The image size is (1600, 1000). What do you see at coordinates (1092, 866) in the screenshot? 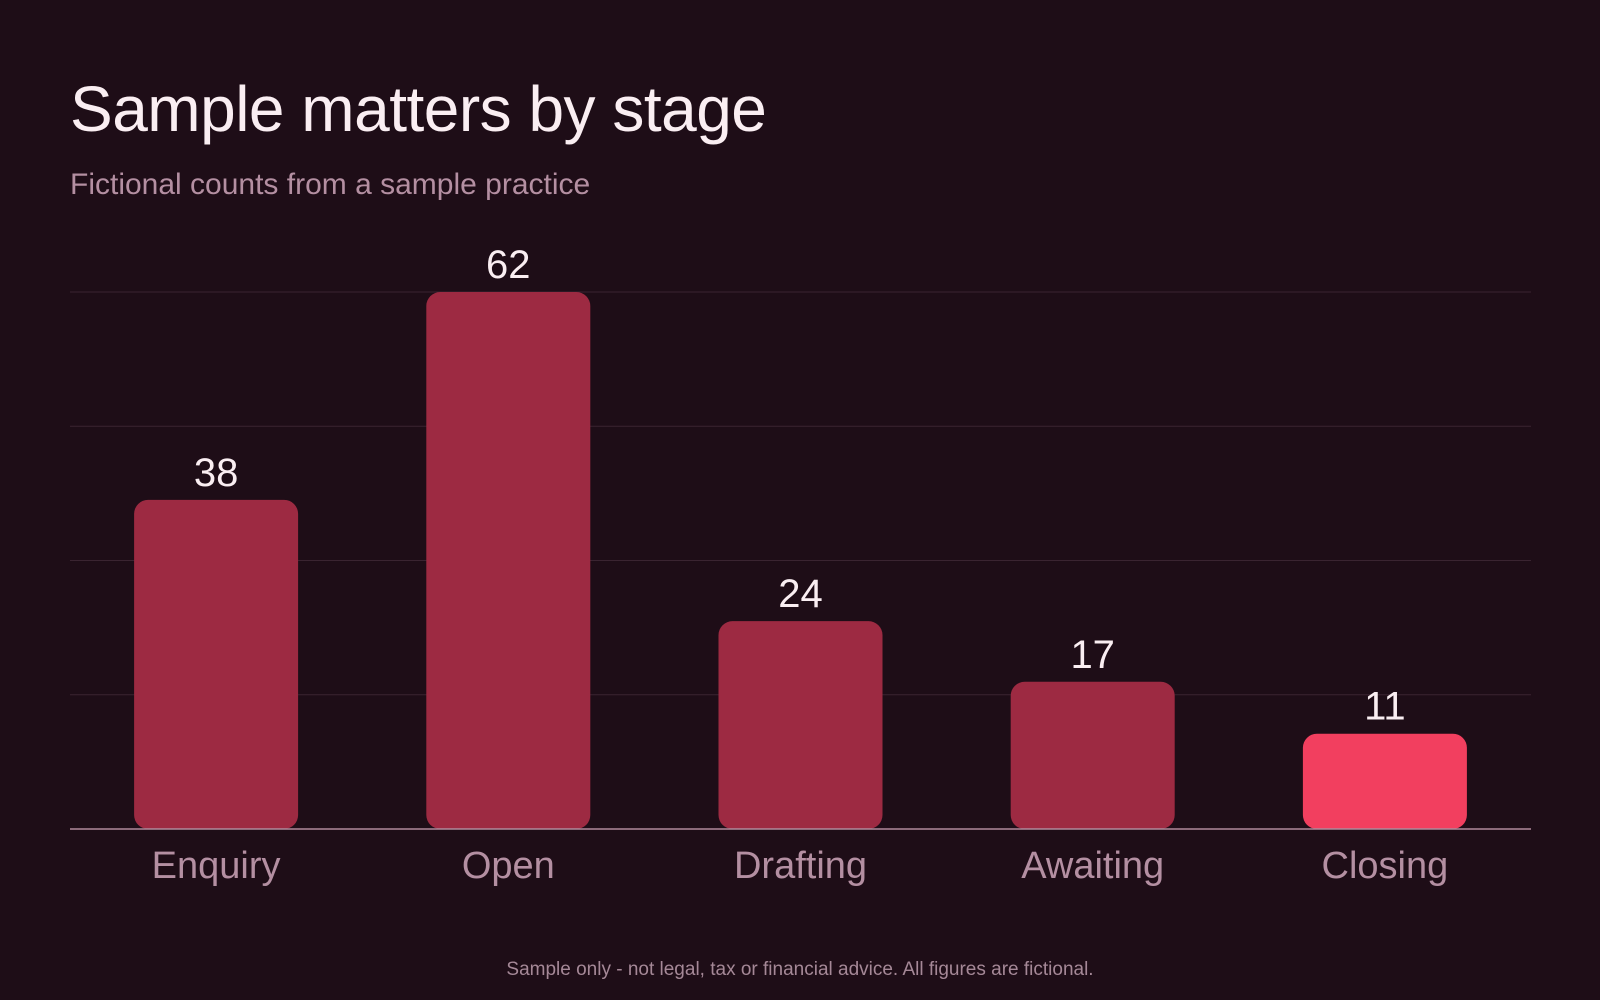
I see `category-label: Awaiting` at bounding box center [1092, 866].